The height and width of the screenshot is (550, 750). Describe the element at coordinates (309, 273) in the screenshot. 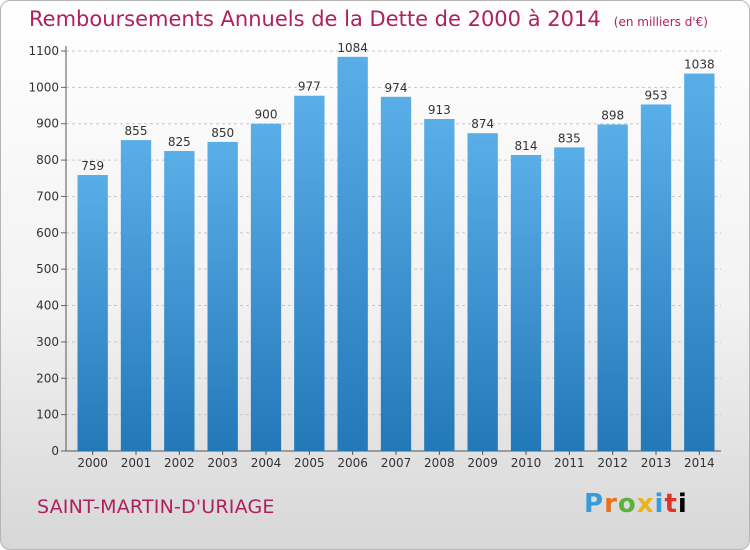

I see `bar-2005` at that location.